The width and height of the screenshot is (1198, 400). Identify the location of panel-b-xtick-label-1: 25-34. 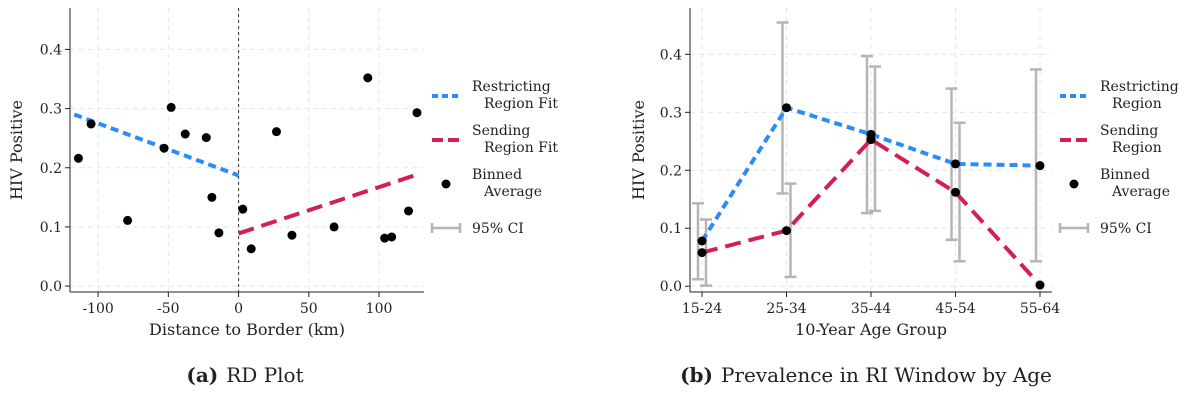
(786, 309).